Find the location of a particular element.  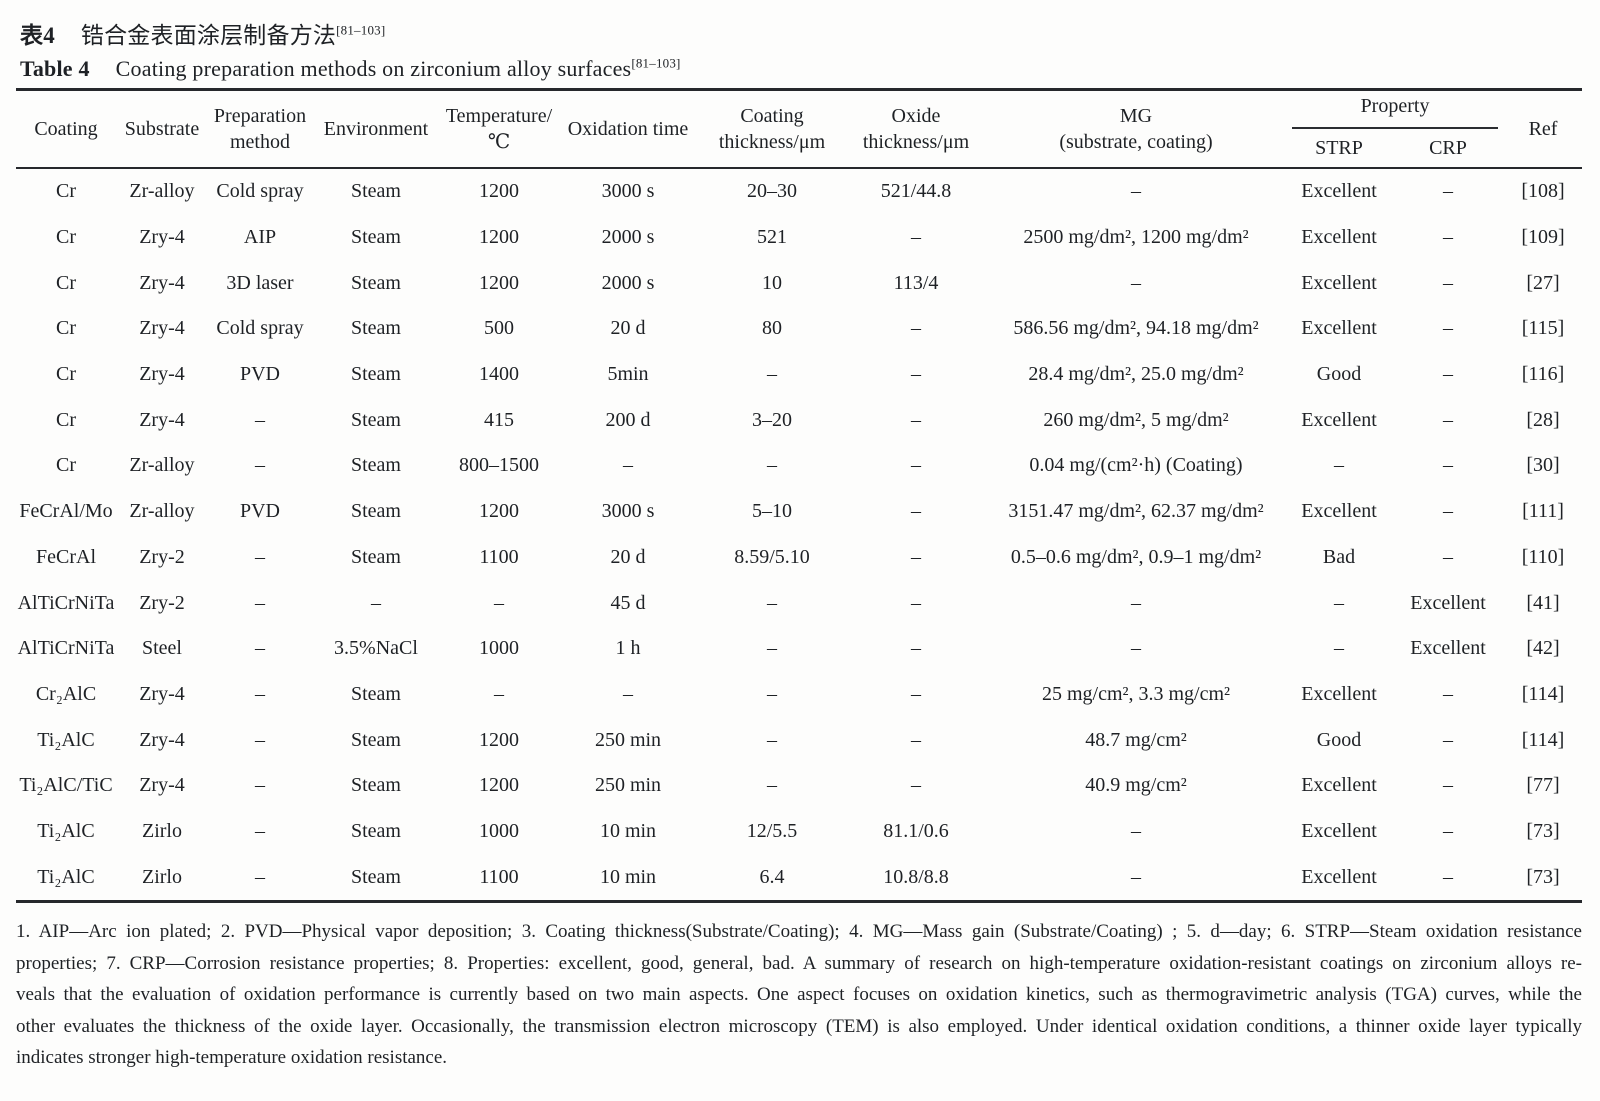

table-cell: FeCrAl/Mo is located at coordinates (66, 511).